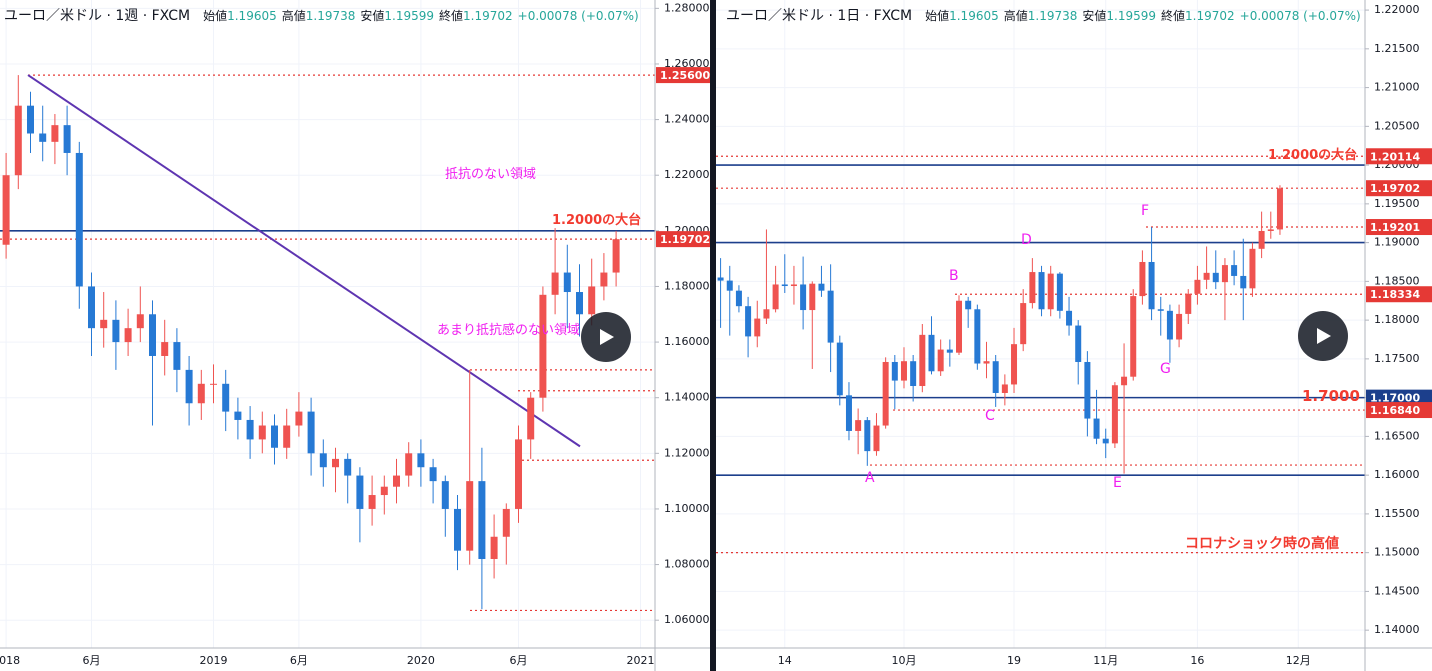  I want to click on field-name: 安値, so click(1094, 16).